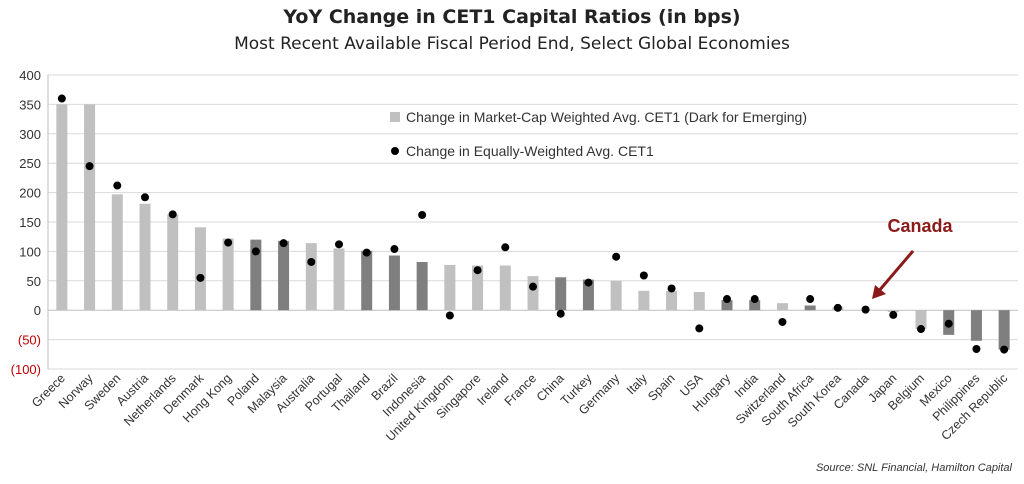 The image size is (1024, 484). I want to click on bar-australia, so click(311, 277).